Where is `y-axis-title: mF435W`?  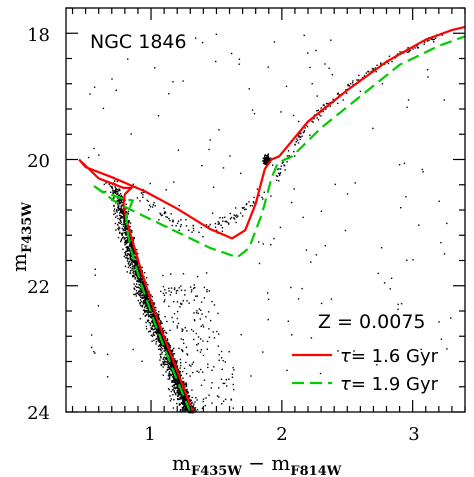
y-axis-title: mF435W is located at coordinates (21, 237).